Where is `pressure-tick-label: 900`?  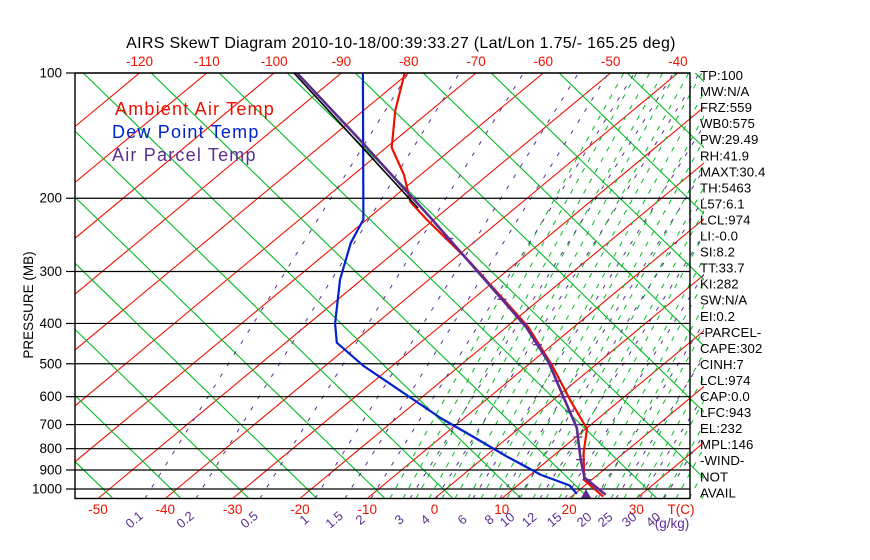 pressure-tick-label: 900 is located at coordinates (50, 469).